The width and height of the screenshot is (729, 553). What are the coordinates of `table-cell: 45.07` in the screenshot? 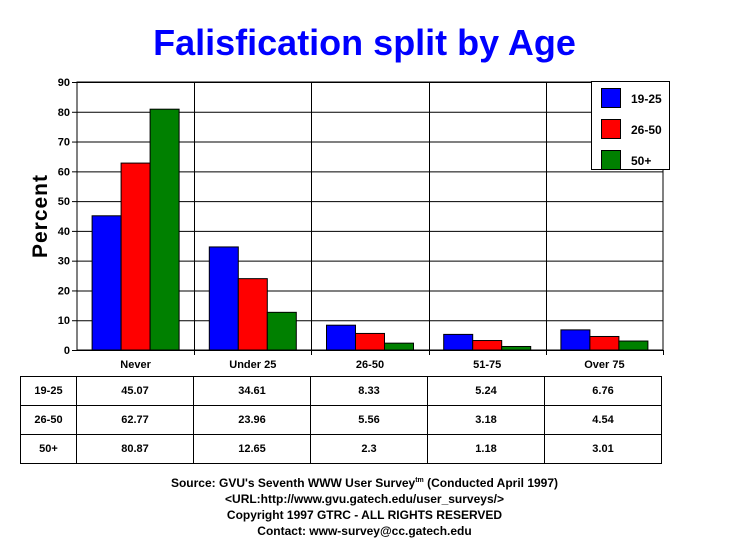 It's located at (135, 391).